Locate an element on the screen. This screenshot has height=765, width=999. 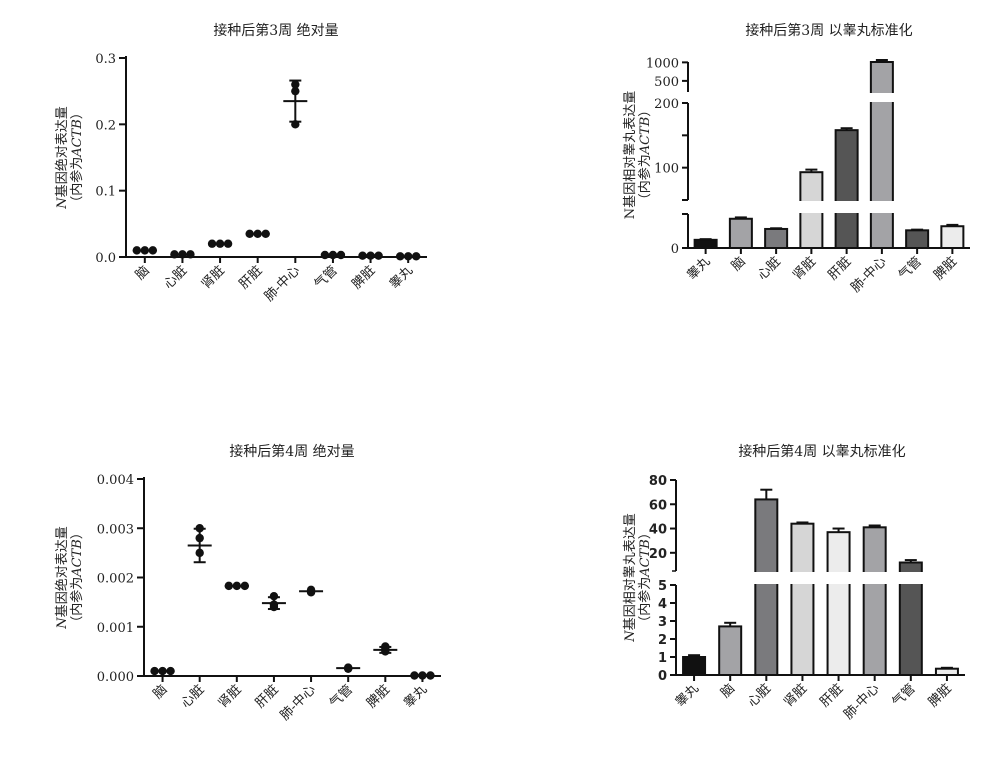
y-tick-label: 500 is located at coordinates (666, 82).